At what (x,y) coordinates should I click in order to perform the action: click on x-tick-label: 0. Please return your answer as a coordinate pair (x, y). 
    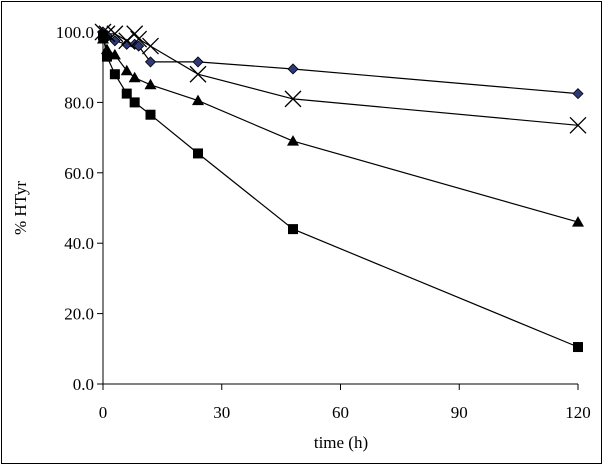
    Looking at the image, I should click on (103, 412).